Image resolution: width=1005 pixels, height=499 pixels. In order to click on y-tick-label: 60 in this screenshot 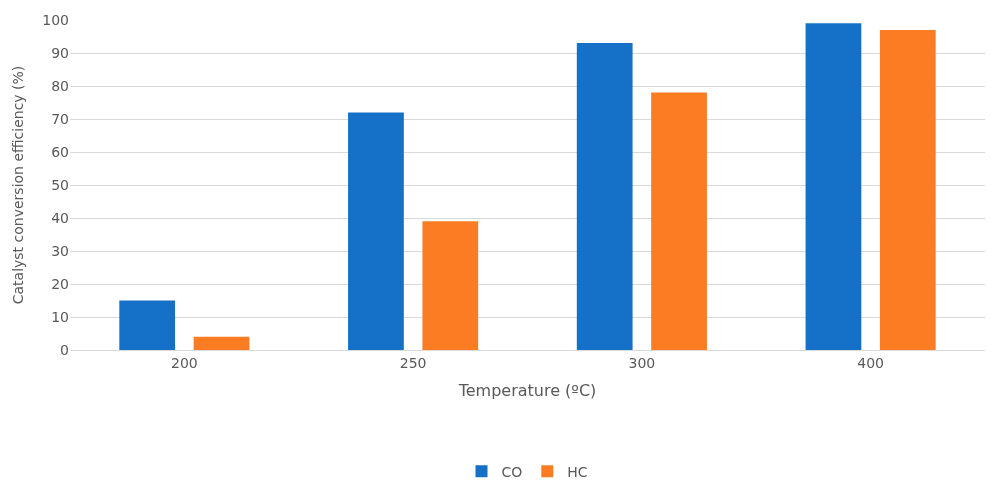, I will do `click(60, 151)`.